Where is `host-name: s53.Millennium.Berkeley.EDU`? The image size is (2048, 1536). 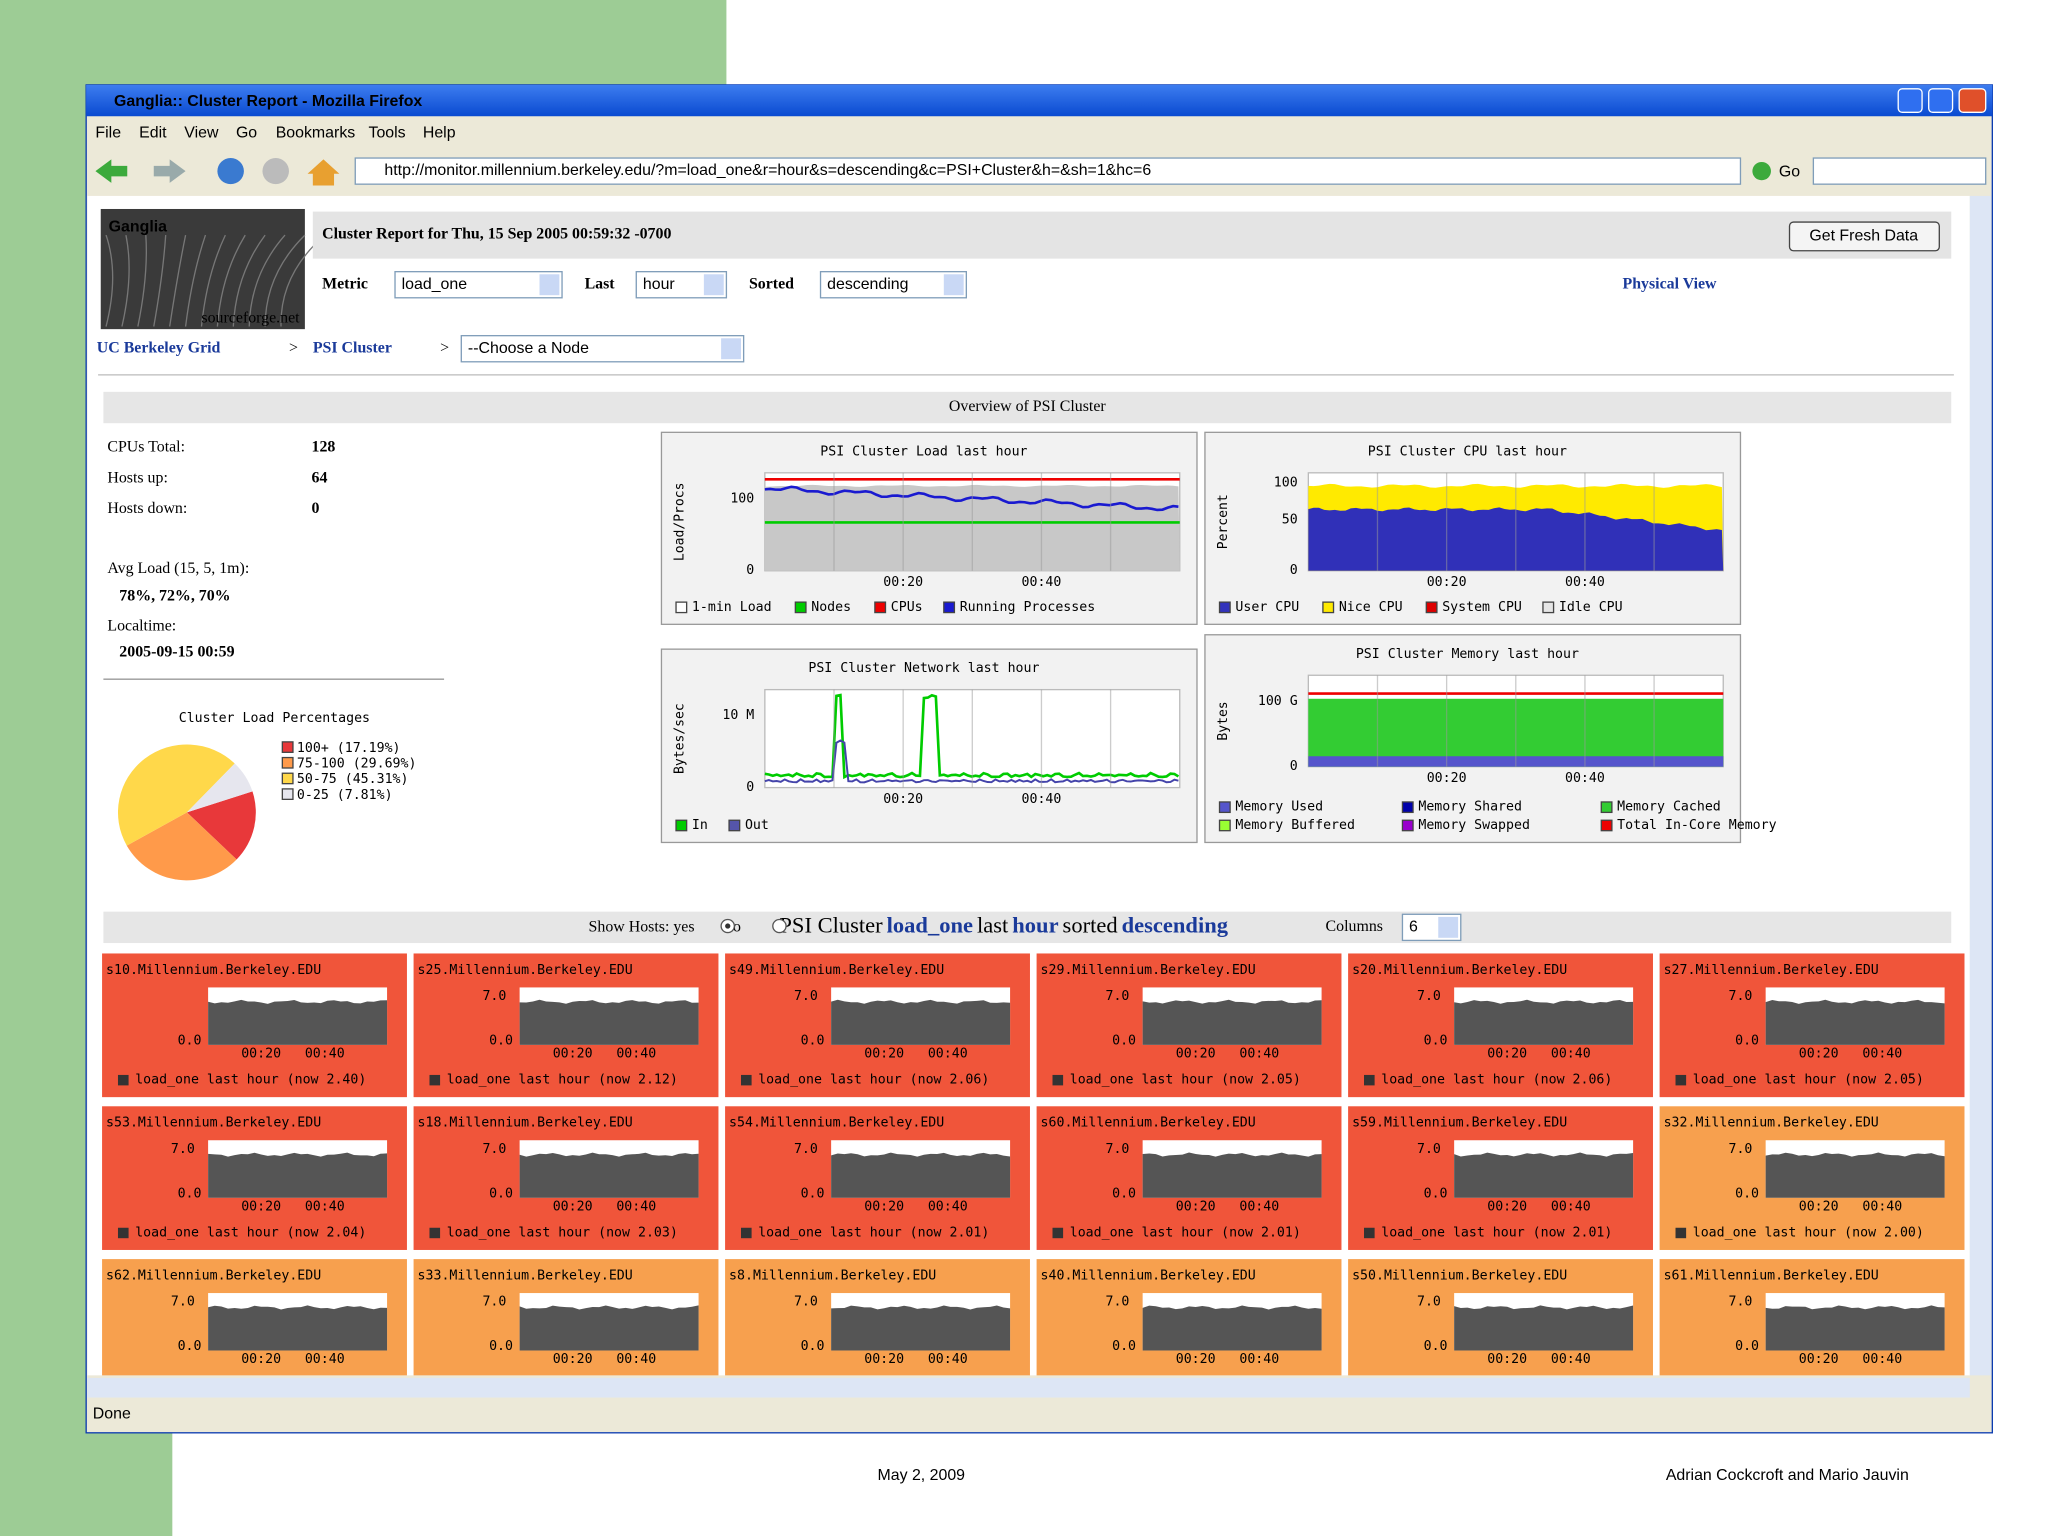 host-name: s53.Millennium.Berkeley.EDU is located at coordinates (213, 1123).